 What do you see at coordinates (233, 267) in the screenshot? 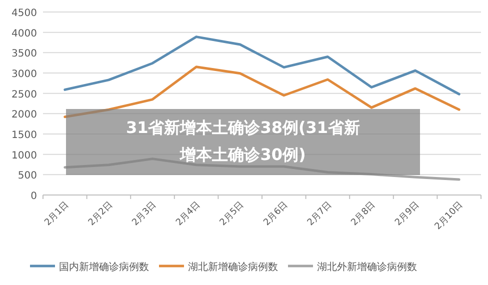
I see `legend-label: 湖北新增确诊病例数` at bounding box center [233, 267].